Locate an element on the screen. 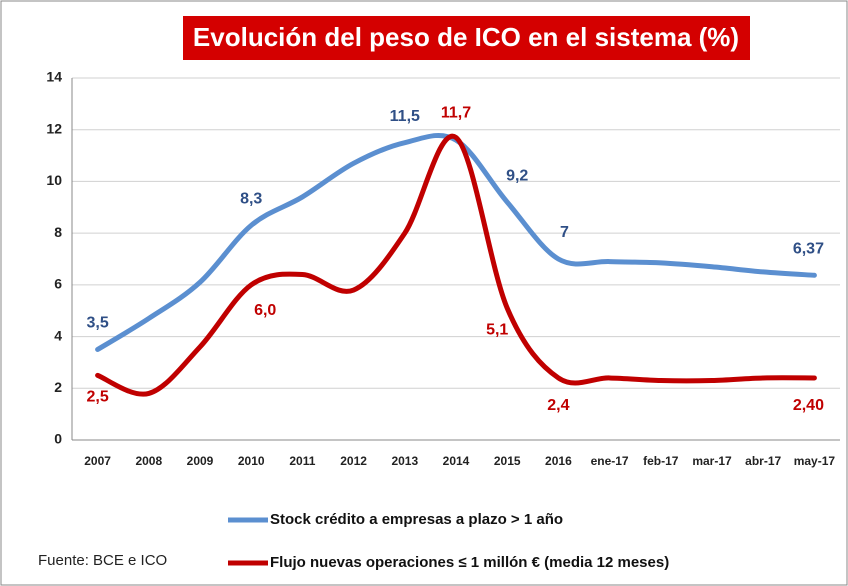 The height and width of the screenshot is (586, 848). y-tick-label: 0 is located at coordinates (58, 439).